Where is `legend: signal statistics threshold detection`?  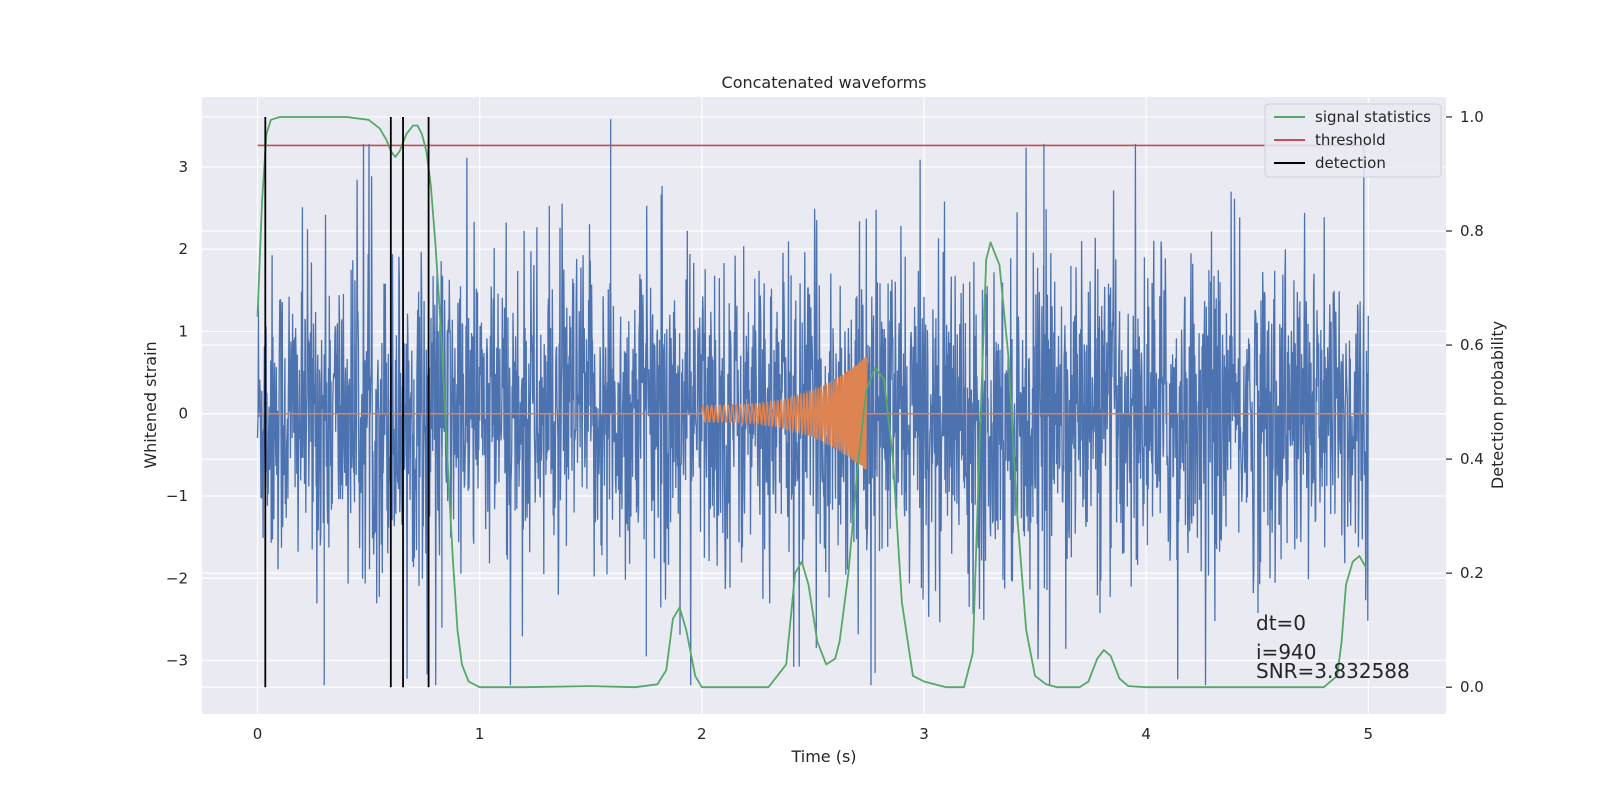 legend: signal statistics threshold detection is located at coordinates (1353, 140).